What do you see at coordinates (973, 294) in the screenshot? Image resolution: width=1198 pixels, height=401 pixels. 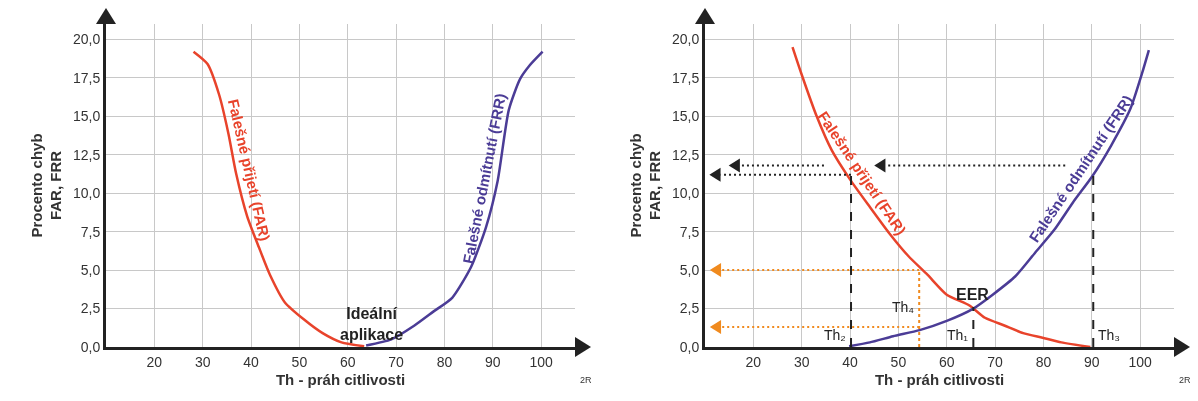 I see `annotation: EER` at bounding box center [973, 294].